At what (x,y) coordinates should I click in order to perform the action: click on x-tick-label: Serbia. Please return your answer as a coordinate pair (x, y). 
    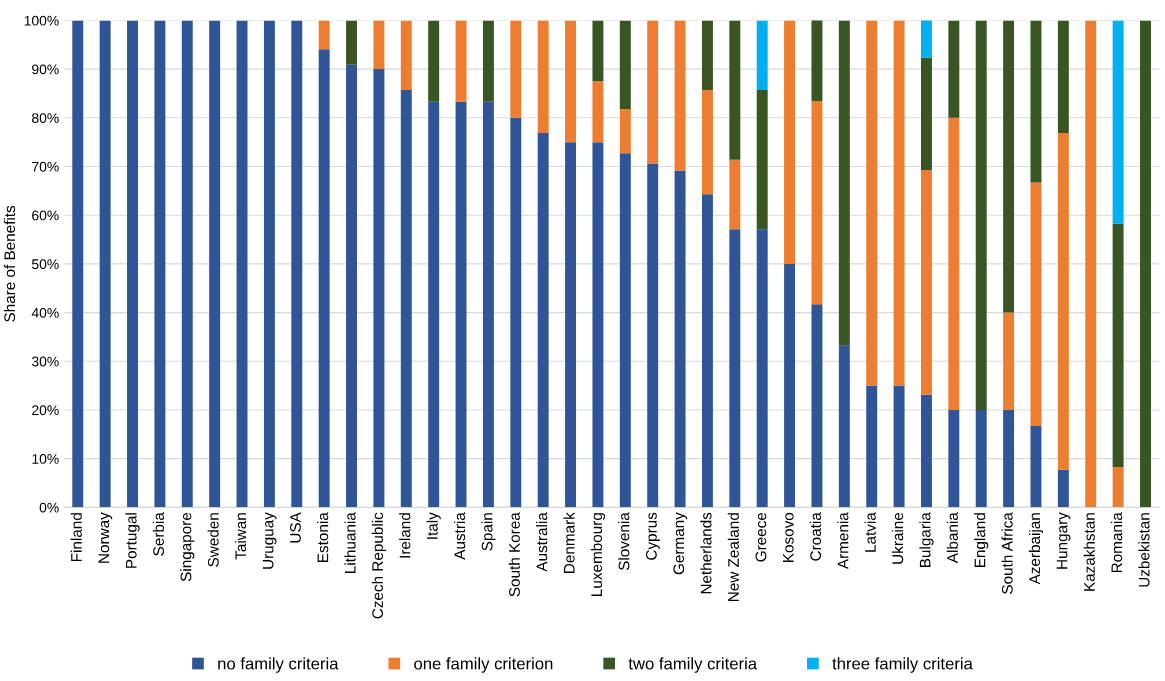
    Looking at the image, I should click on (158, 534).